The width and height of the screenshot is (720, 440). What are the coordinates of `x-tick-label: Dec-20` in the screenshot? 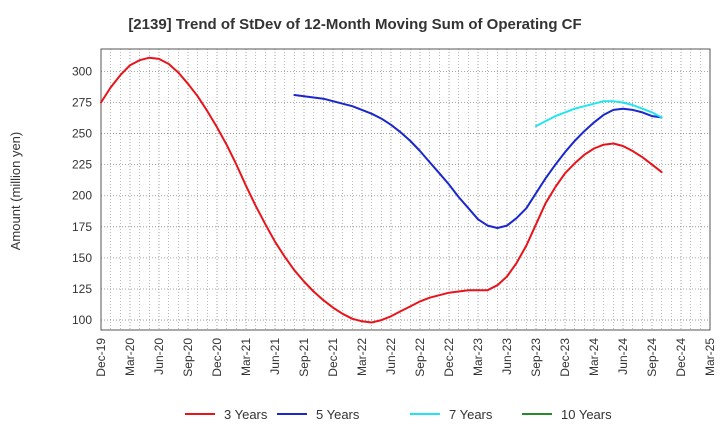 It's located at (217, 357).